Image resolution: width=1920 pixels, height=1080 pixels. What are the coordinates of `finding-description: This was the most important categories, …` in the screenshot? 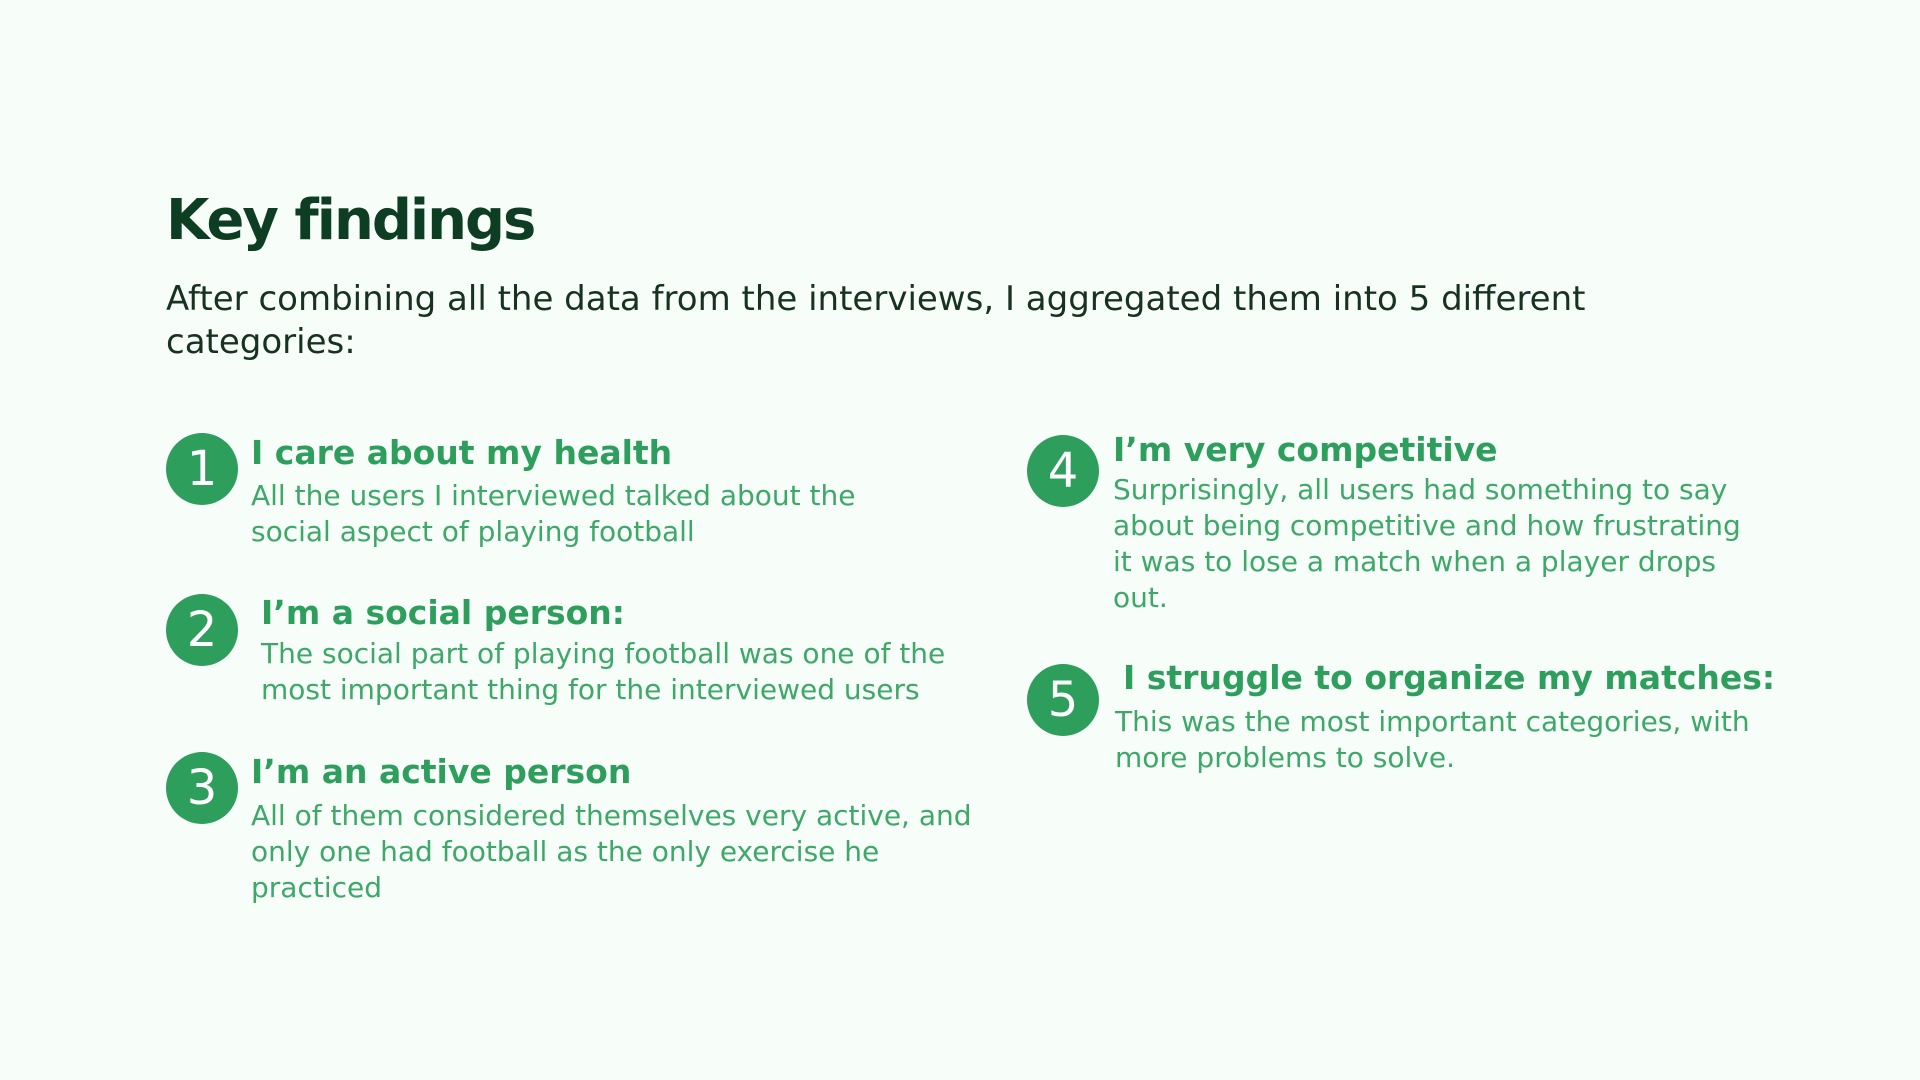 It's located at (1432, 739).